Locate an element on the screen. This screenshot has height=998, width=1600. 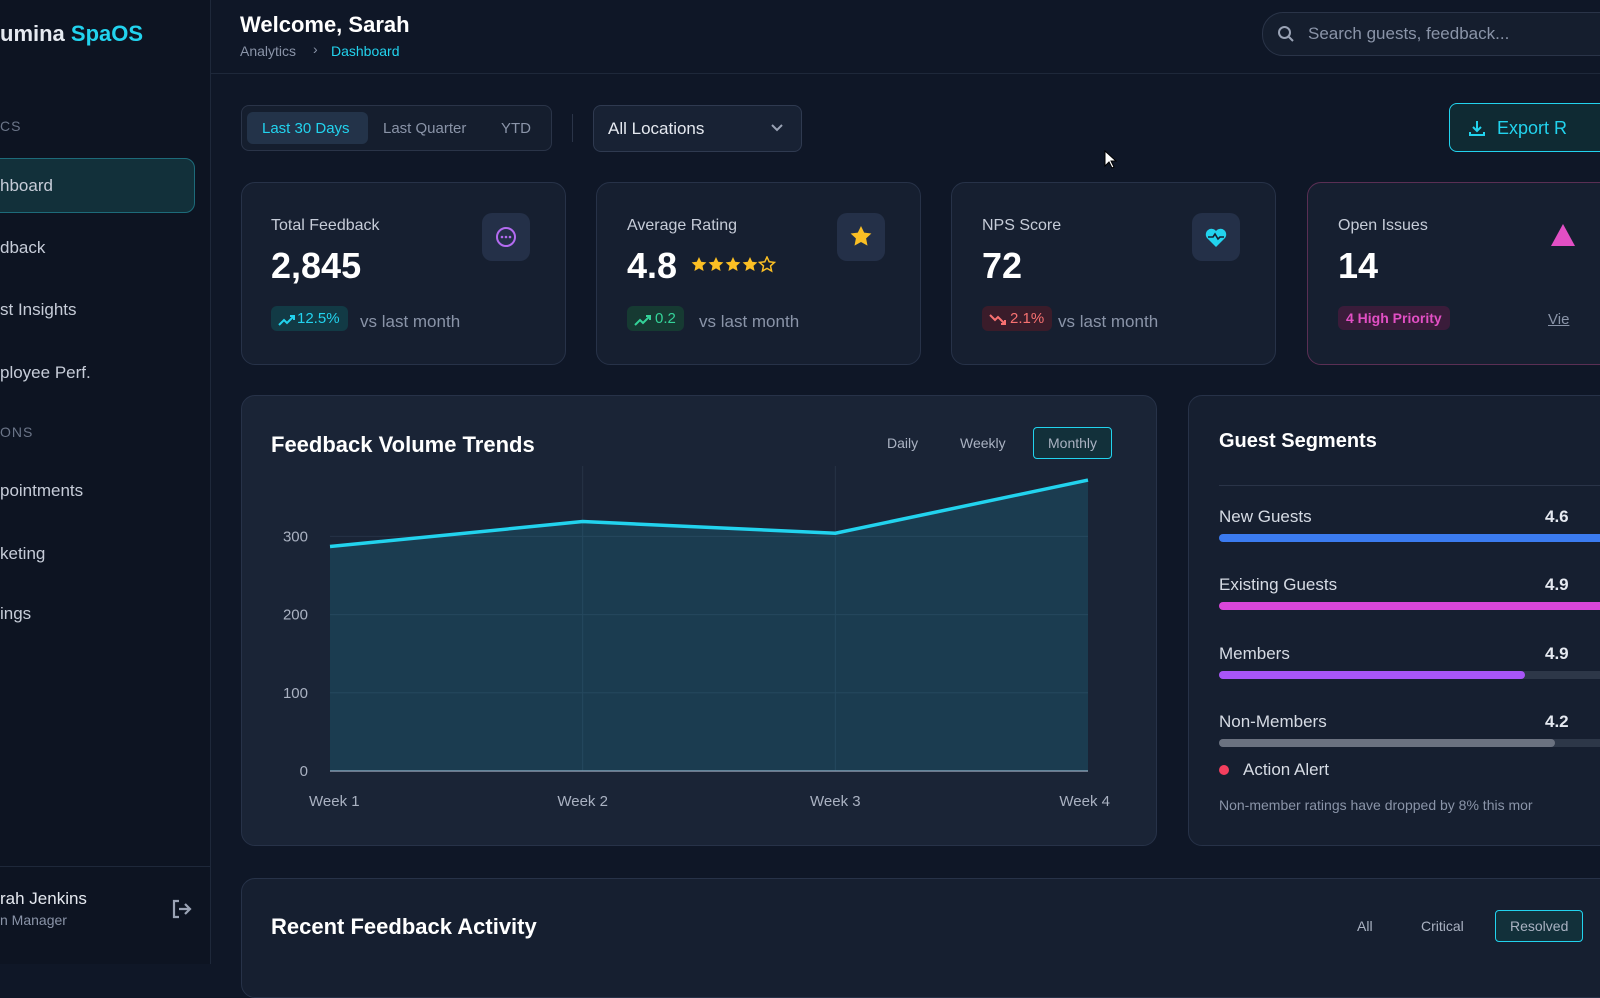
y-tick-label: 100 is located at coordinates (295, 693).